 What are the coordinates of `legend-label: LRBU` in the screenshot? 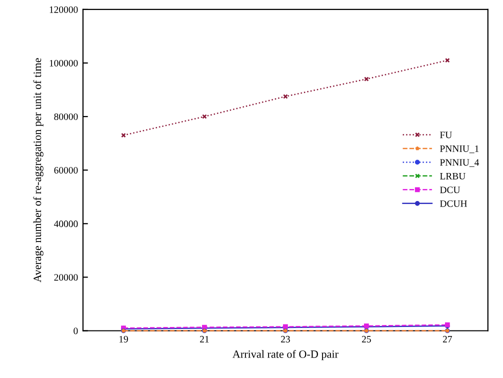 It's located at (453, 176).